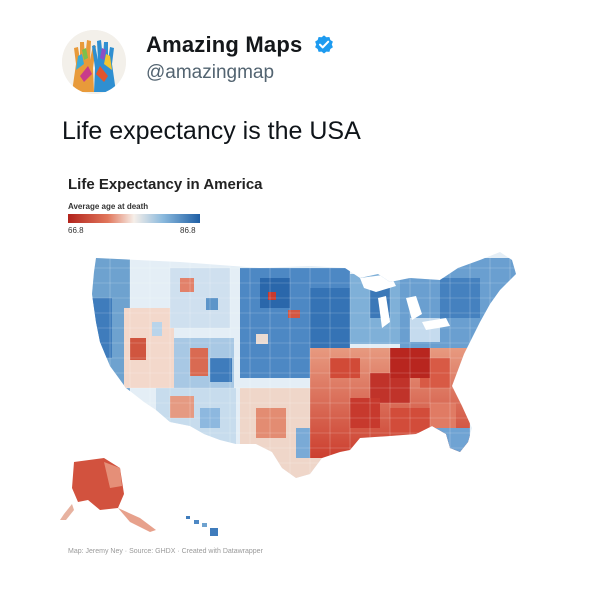 Image resolution: width=599 pixels, height=599 pixels. I want to click on account-names: Amazing Maps @amazingmap, so click(240, 58).